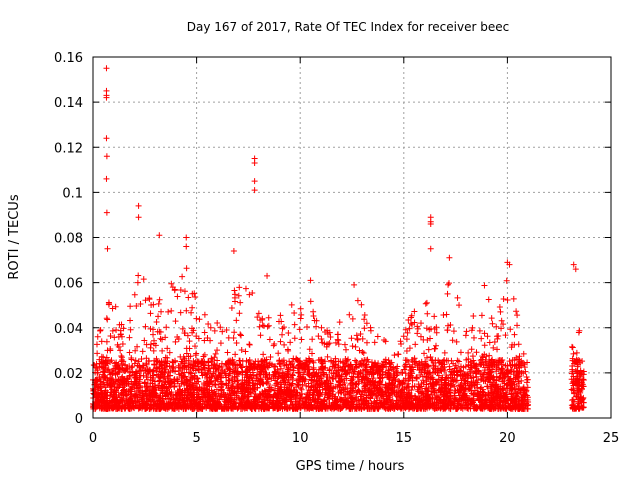 This screenshot has width=640, height=480. Describe the element at coordinates (507, 438) in the screenshot. I see `x-tick-label: 20` at that location.